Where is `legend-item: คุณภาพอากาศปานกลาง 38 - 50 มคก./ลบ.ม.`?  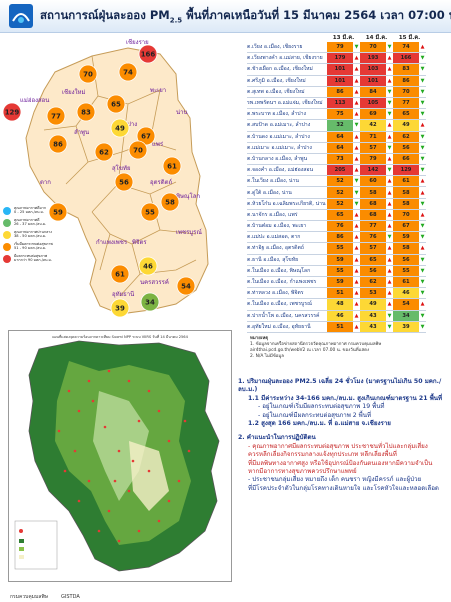
legend-item: คุณภาพอากาศปานกลาง 38 - 50 มคก./ลบ.ม. is located at coordinates (33, 234).